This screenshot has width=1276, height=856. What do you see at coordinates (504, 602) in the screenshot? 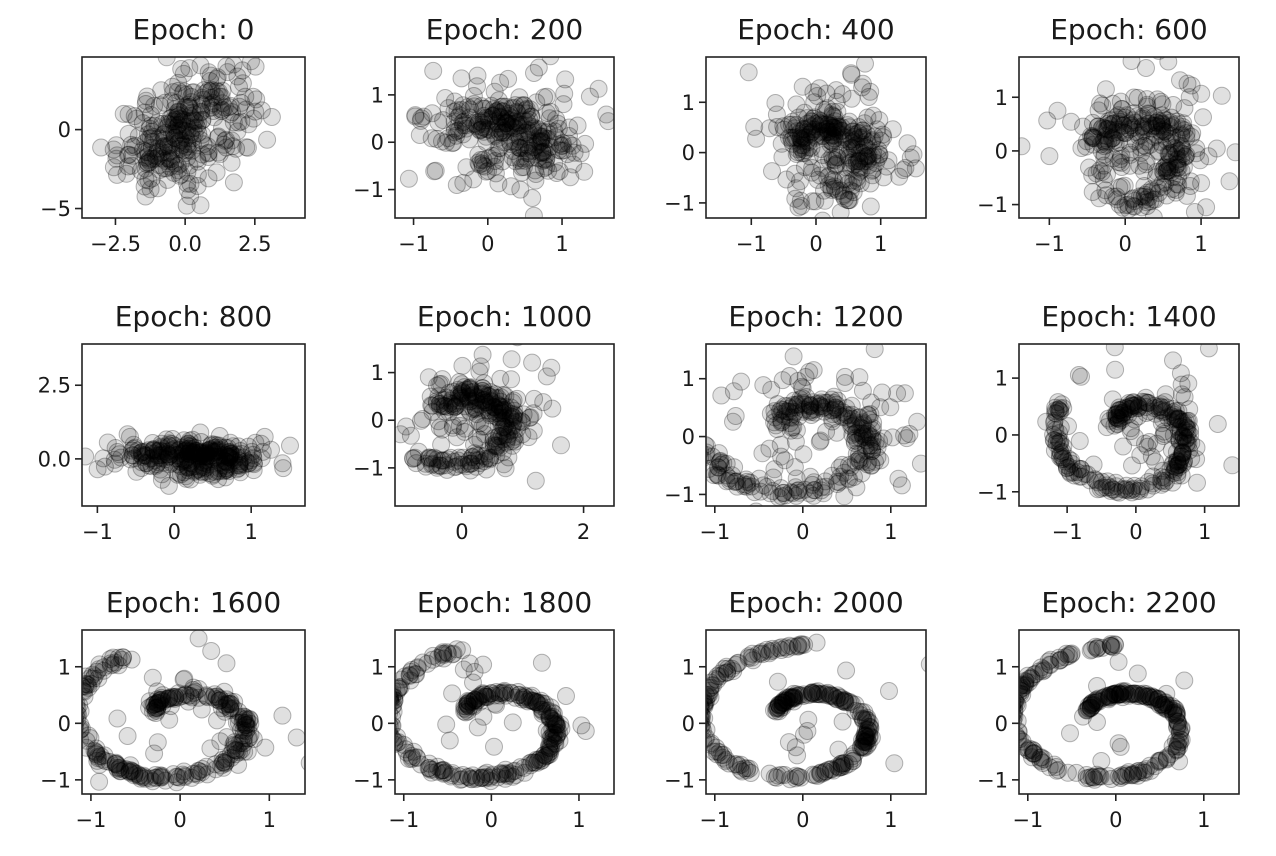
I see `subplot-title: Epoch: 1800` at bounding box center [504, 602].